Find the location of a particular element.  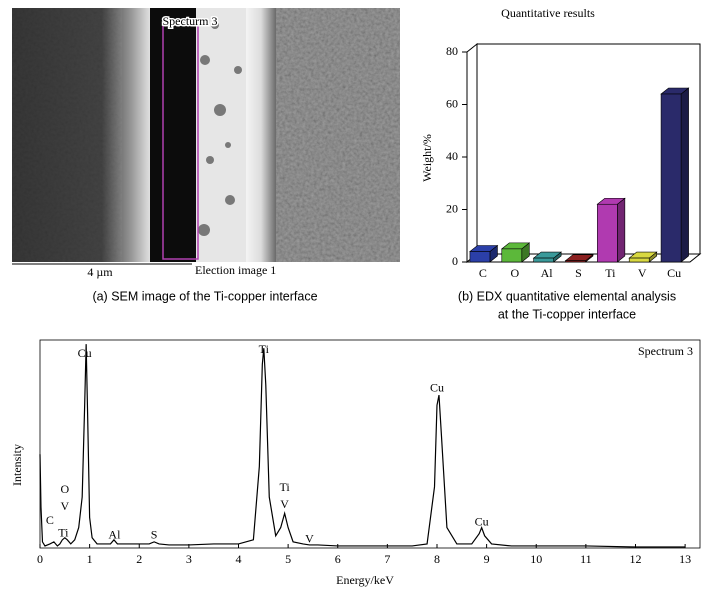

peak-label: S is located at coordinates (154, 535).